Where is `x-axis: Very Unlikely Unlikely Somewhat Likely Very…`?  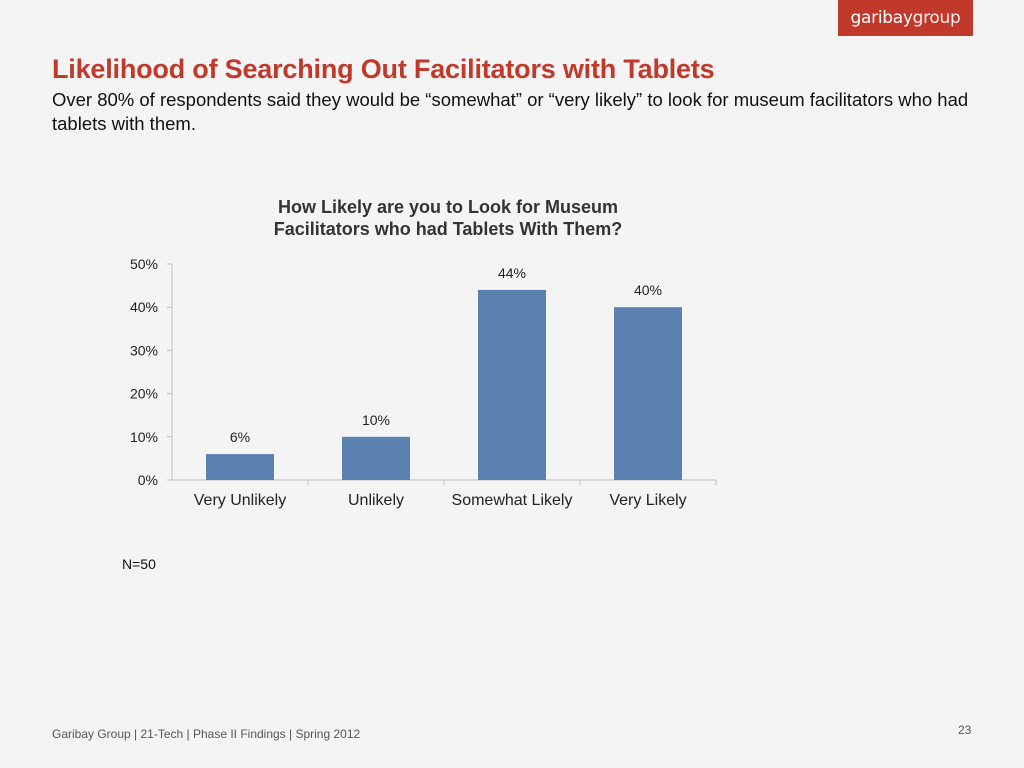 x-axis: Very Unlikely Unlikely Somewhat Likely Very… is located at coordinates (444, 494).